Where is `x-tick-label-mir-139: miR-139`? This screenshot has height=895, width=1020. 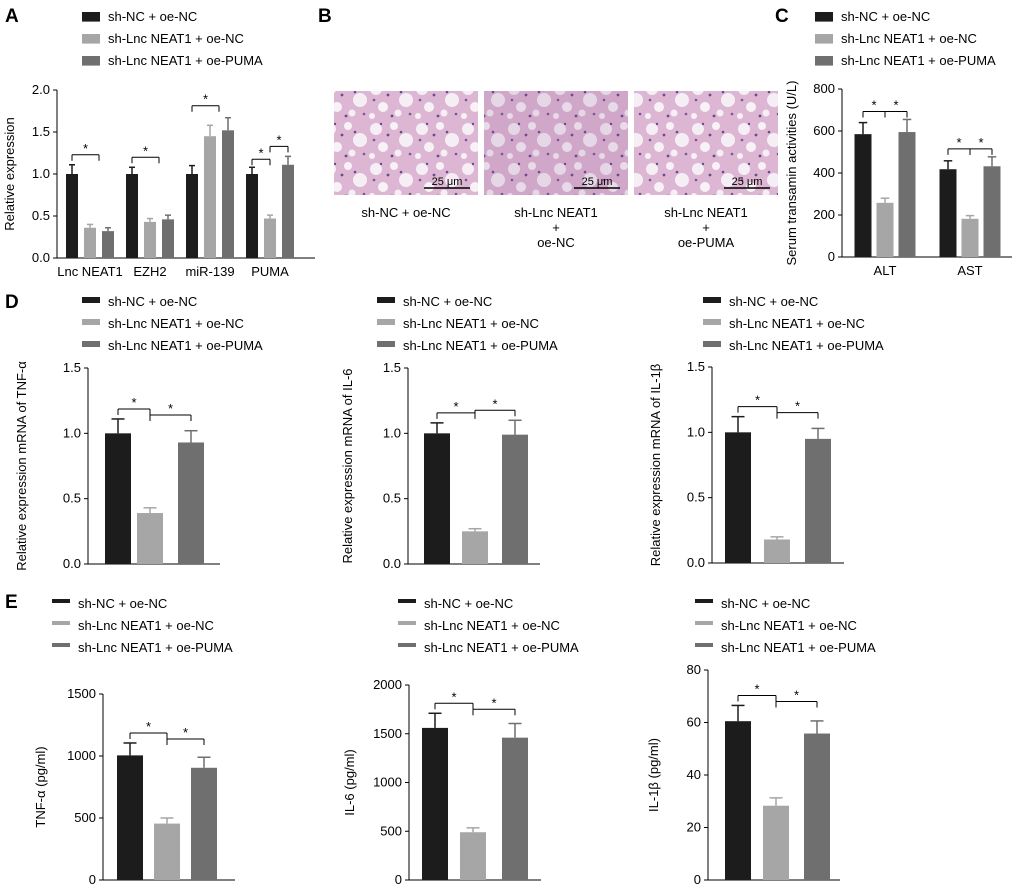 x-tick-label-mir-139: miR-139 is located at coordinates (209, 271).